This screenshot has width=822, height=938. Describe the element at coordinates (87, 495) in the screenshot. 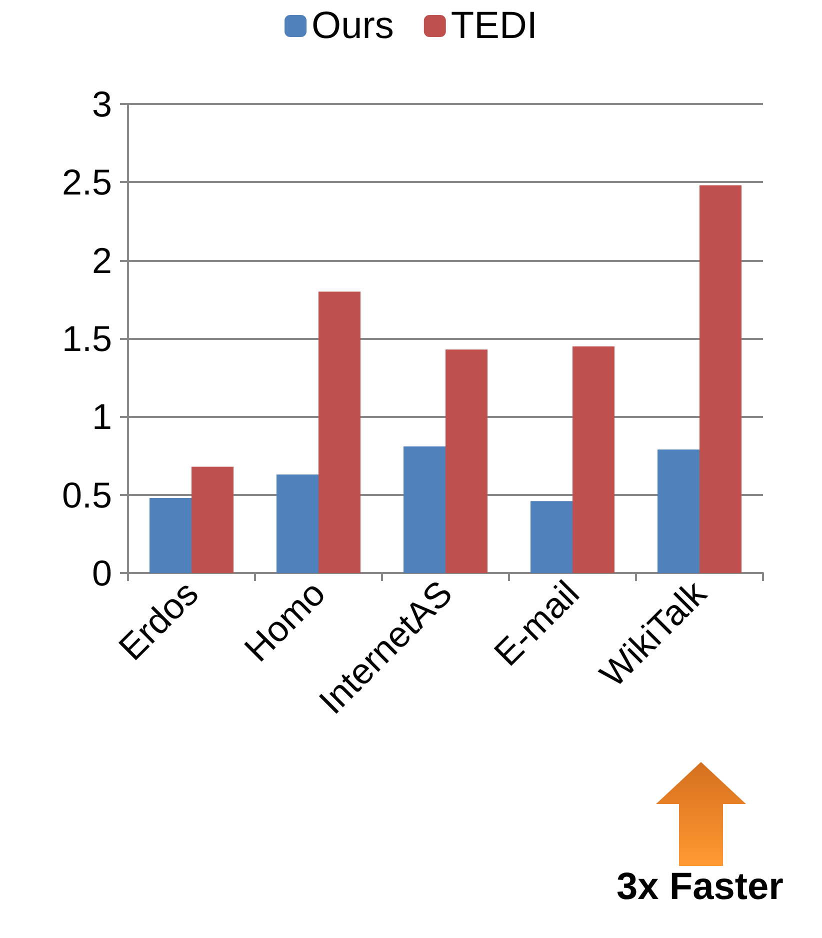

I see `y-tick-label: 0.5` at that location.